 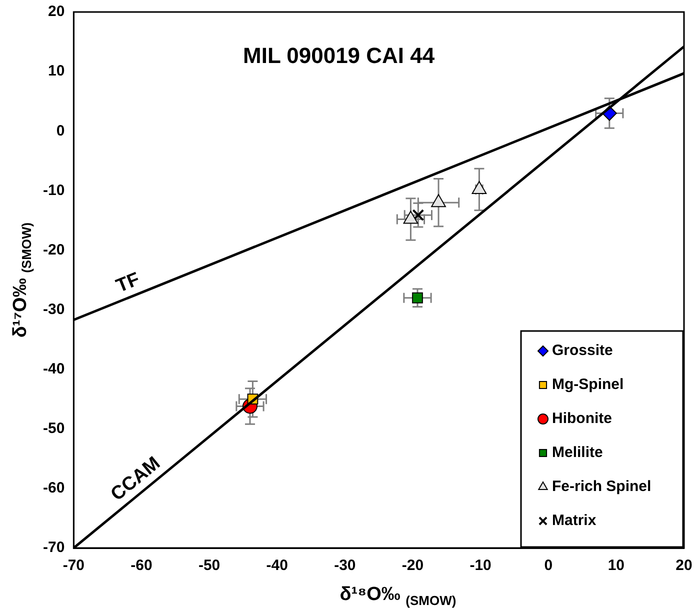 I want to click on x-axis-title: δ¹⁸O‰ $_{(SMOW)}$, so click(x=398, y=596).